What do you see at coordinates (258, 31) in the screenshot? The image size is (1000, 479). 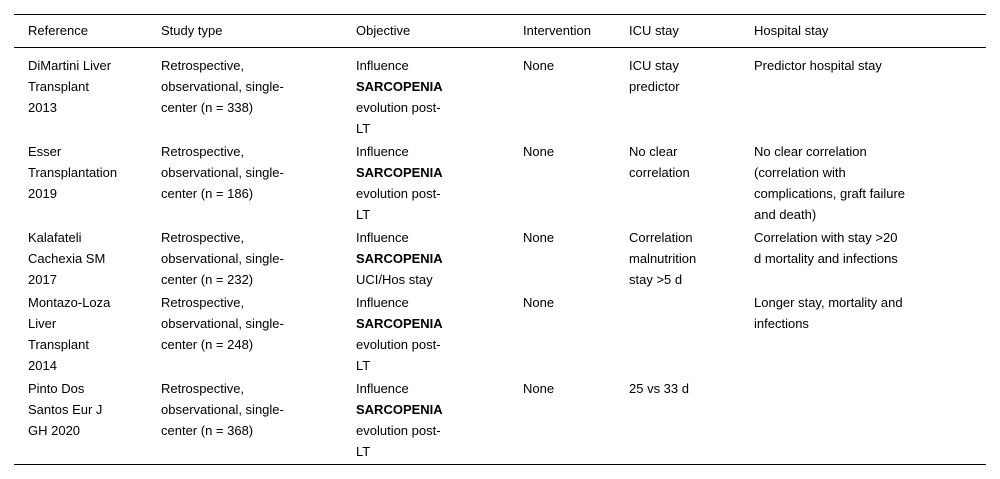 I see `header-study-type: Study type` at bounding box center [258, 31].